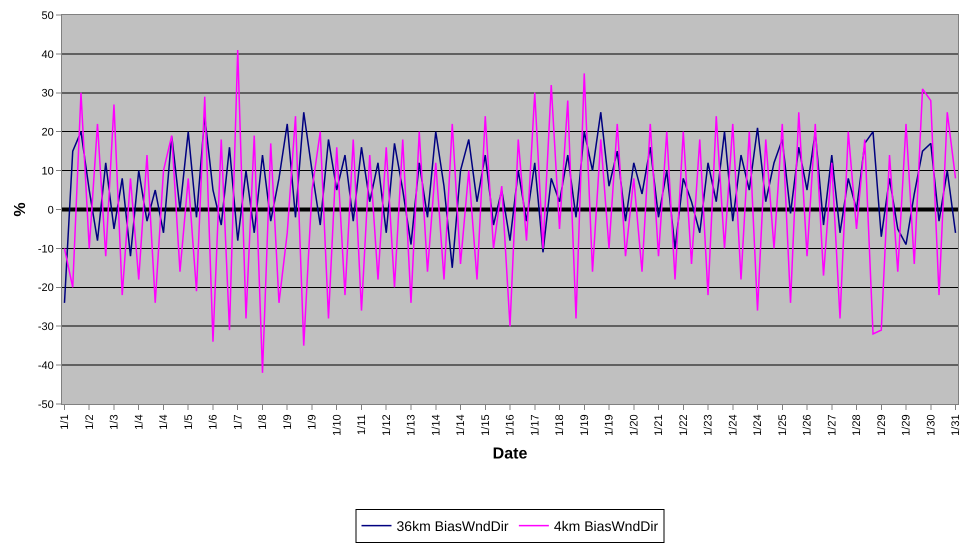 Image resolution: width=968 pixels, height=549 pixels. Describe the element at coordinates (560, 425) in the screenshot. I see `x-tick-label: 1/18` at that location.